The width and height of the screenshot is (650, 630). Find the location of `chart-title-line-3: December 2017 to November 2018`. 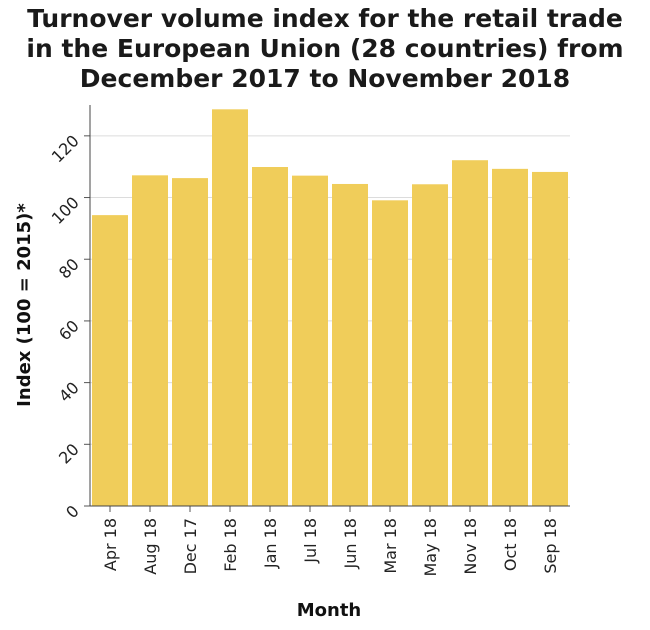

chart-title-line-3: December 2017 to November 2018 is located at coordinates (325, 78).